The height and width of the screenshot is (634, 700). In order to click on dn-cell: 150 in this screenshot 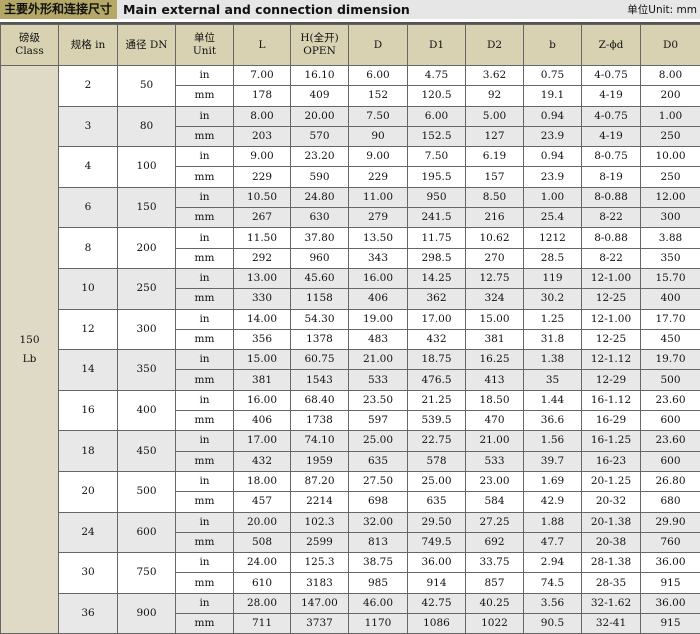, I will do `click(146, 207)`.